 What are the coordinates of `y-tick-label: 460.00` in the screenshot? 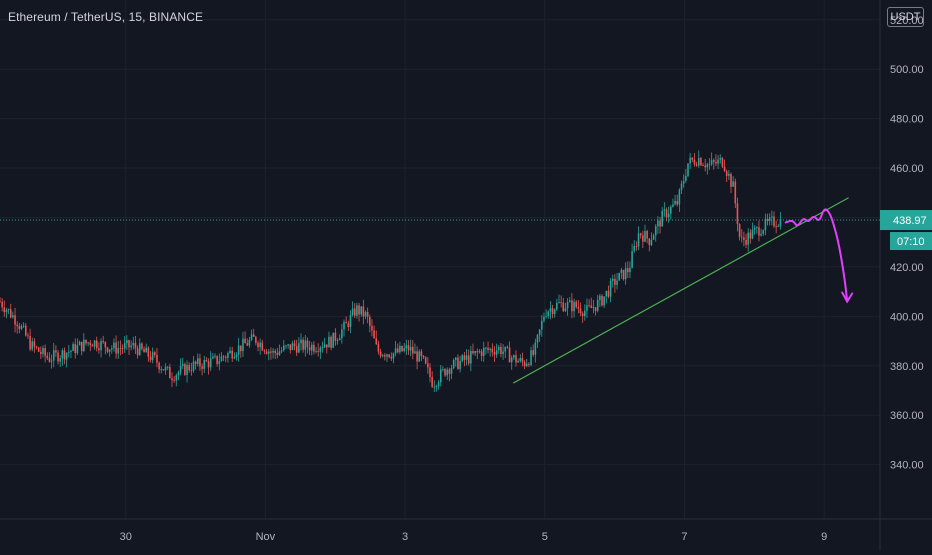 It's located at (907, 169).